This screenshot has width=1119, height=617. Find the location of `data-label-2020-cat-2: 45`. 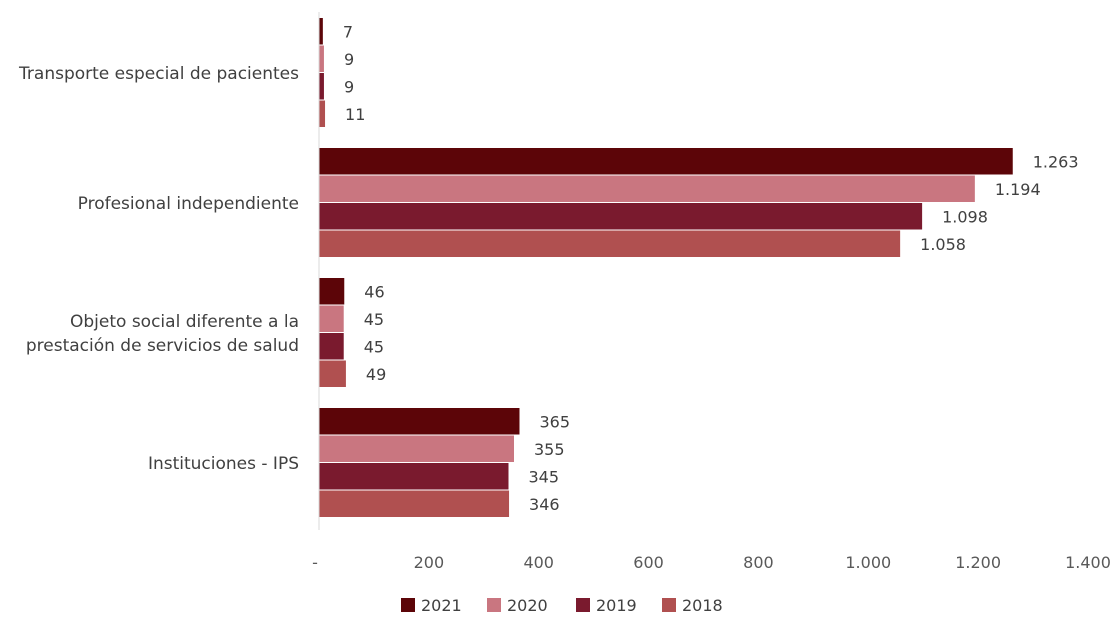

data-label-2020-cat-2: 45 is located at coordinates (374, 319).